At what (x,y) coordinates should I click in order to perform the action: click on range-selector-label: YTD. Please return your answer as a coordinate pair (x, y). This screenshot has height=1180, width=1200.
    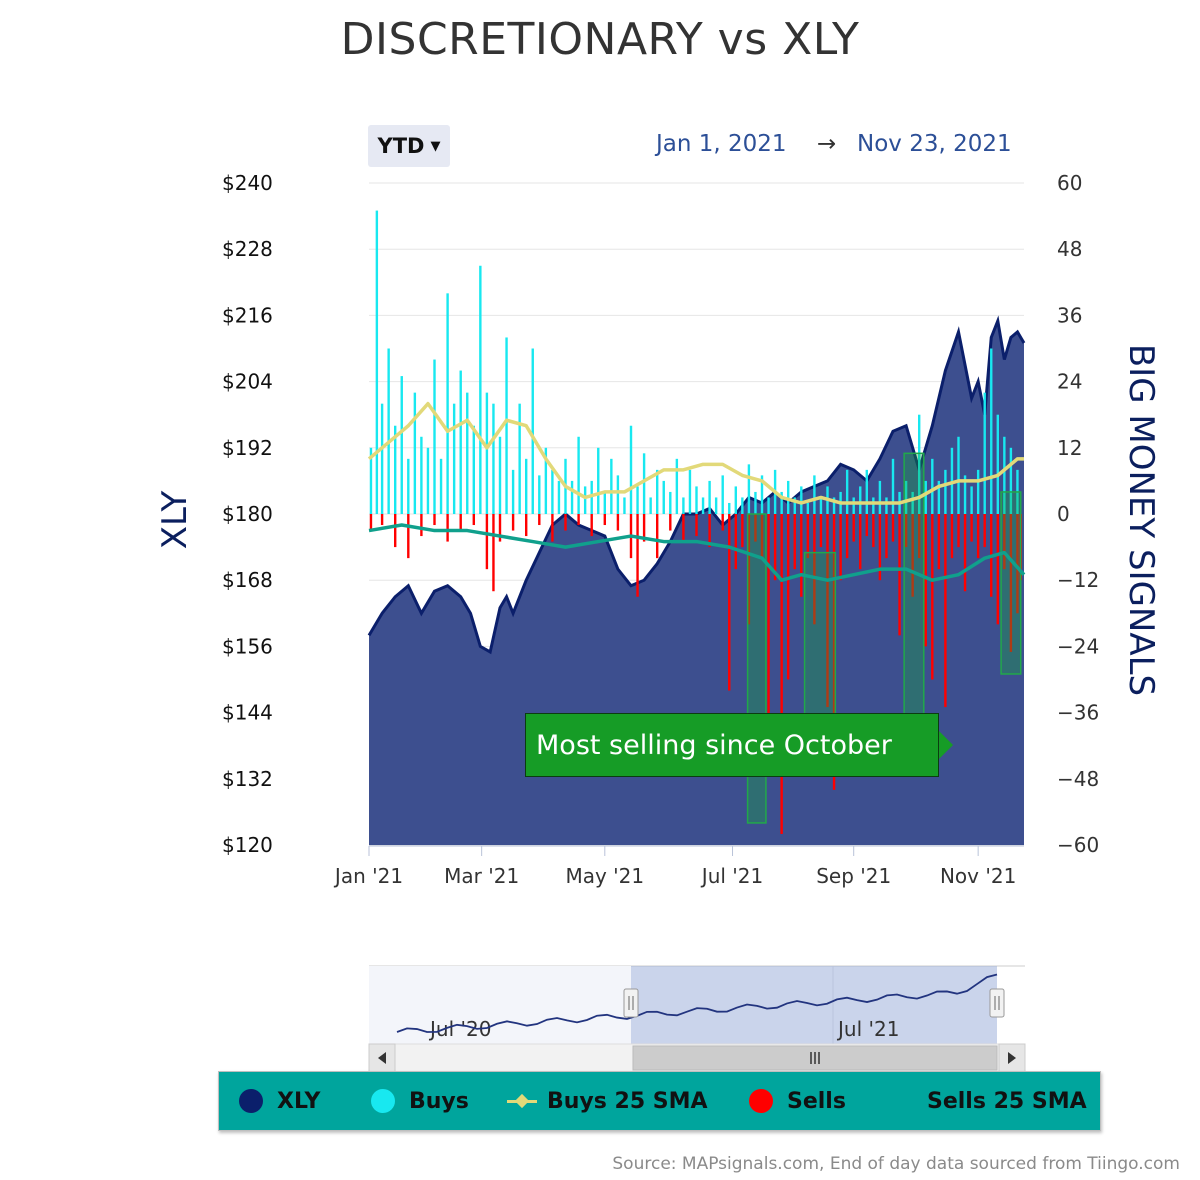
    Looking at the image, I should click on (401, 146).